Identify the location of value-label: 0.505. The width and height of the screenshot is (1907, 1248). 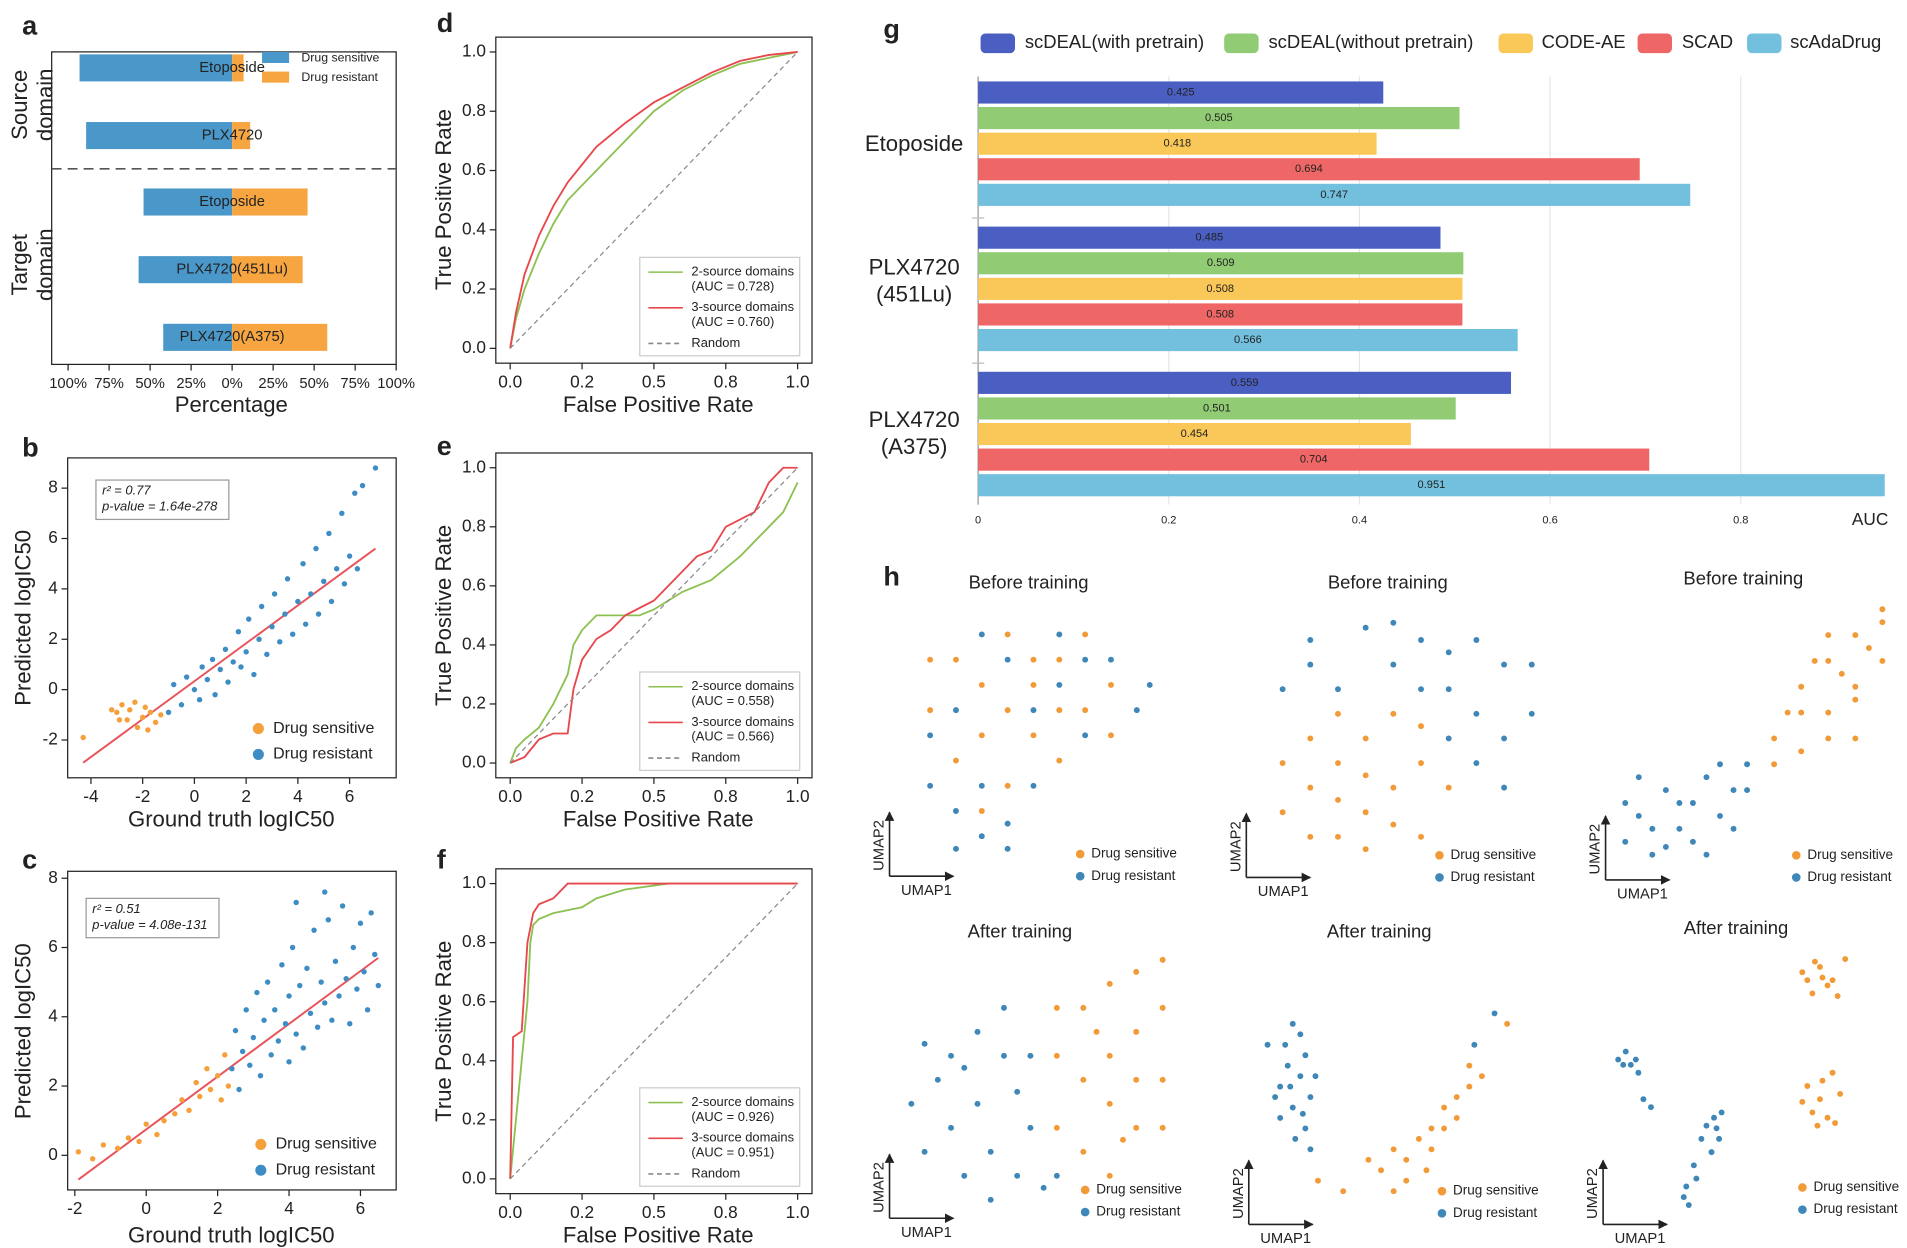
(1219, 118).